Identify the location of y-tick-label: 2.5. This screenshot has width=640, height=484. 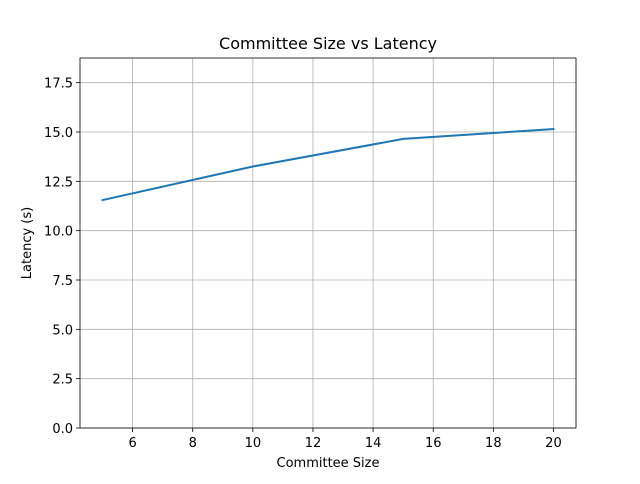
(62, 380).